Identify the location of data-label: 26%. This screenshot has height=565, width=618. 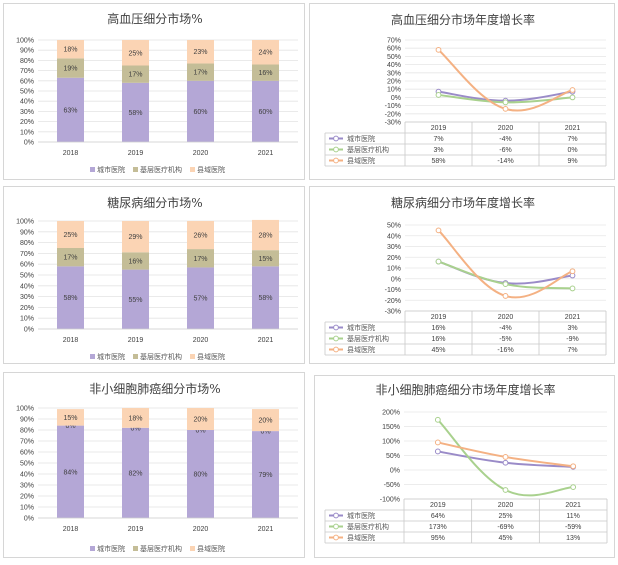
(200, 236).